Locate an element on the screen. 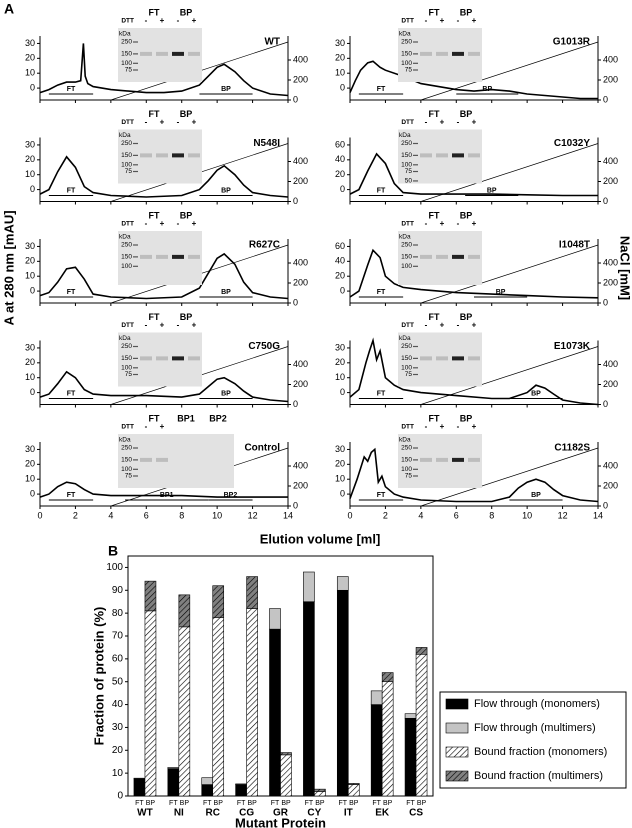  y-axis-label: Fraction of protein (%) is located at coordinates (98, 676).